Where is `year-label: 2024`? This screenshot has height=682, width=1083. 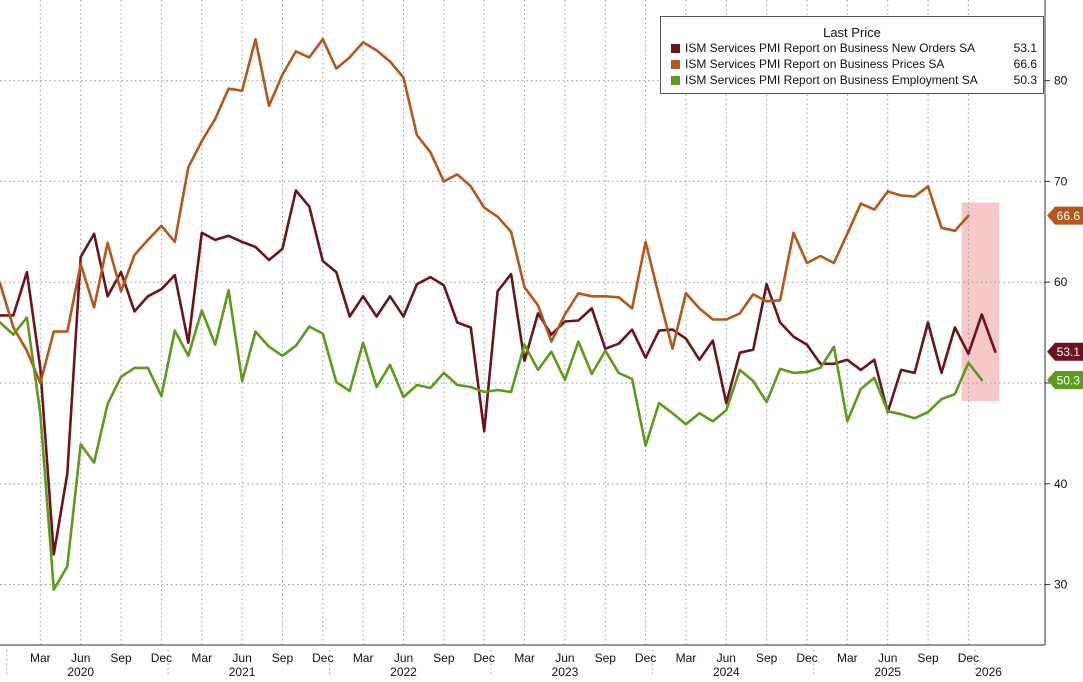 year-label: 2024 is located at coordinates (726, 671).